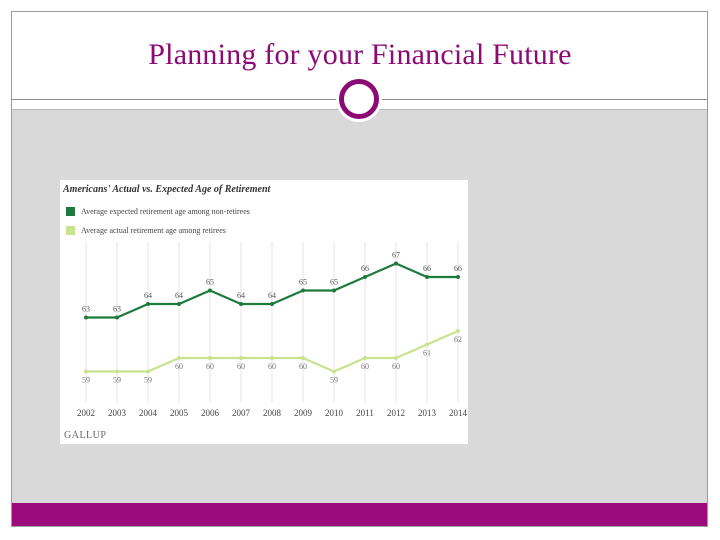 The width and height of the screenshot is (720, 540). Describe the element at coordinates (396, 255) in the screenshot. I see `data-label-0-2012: 67` at that location.